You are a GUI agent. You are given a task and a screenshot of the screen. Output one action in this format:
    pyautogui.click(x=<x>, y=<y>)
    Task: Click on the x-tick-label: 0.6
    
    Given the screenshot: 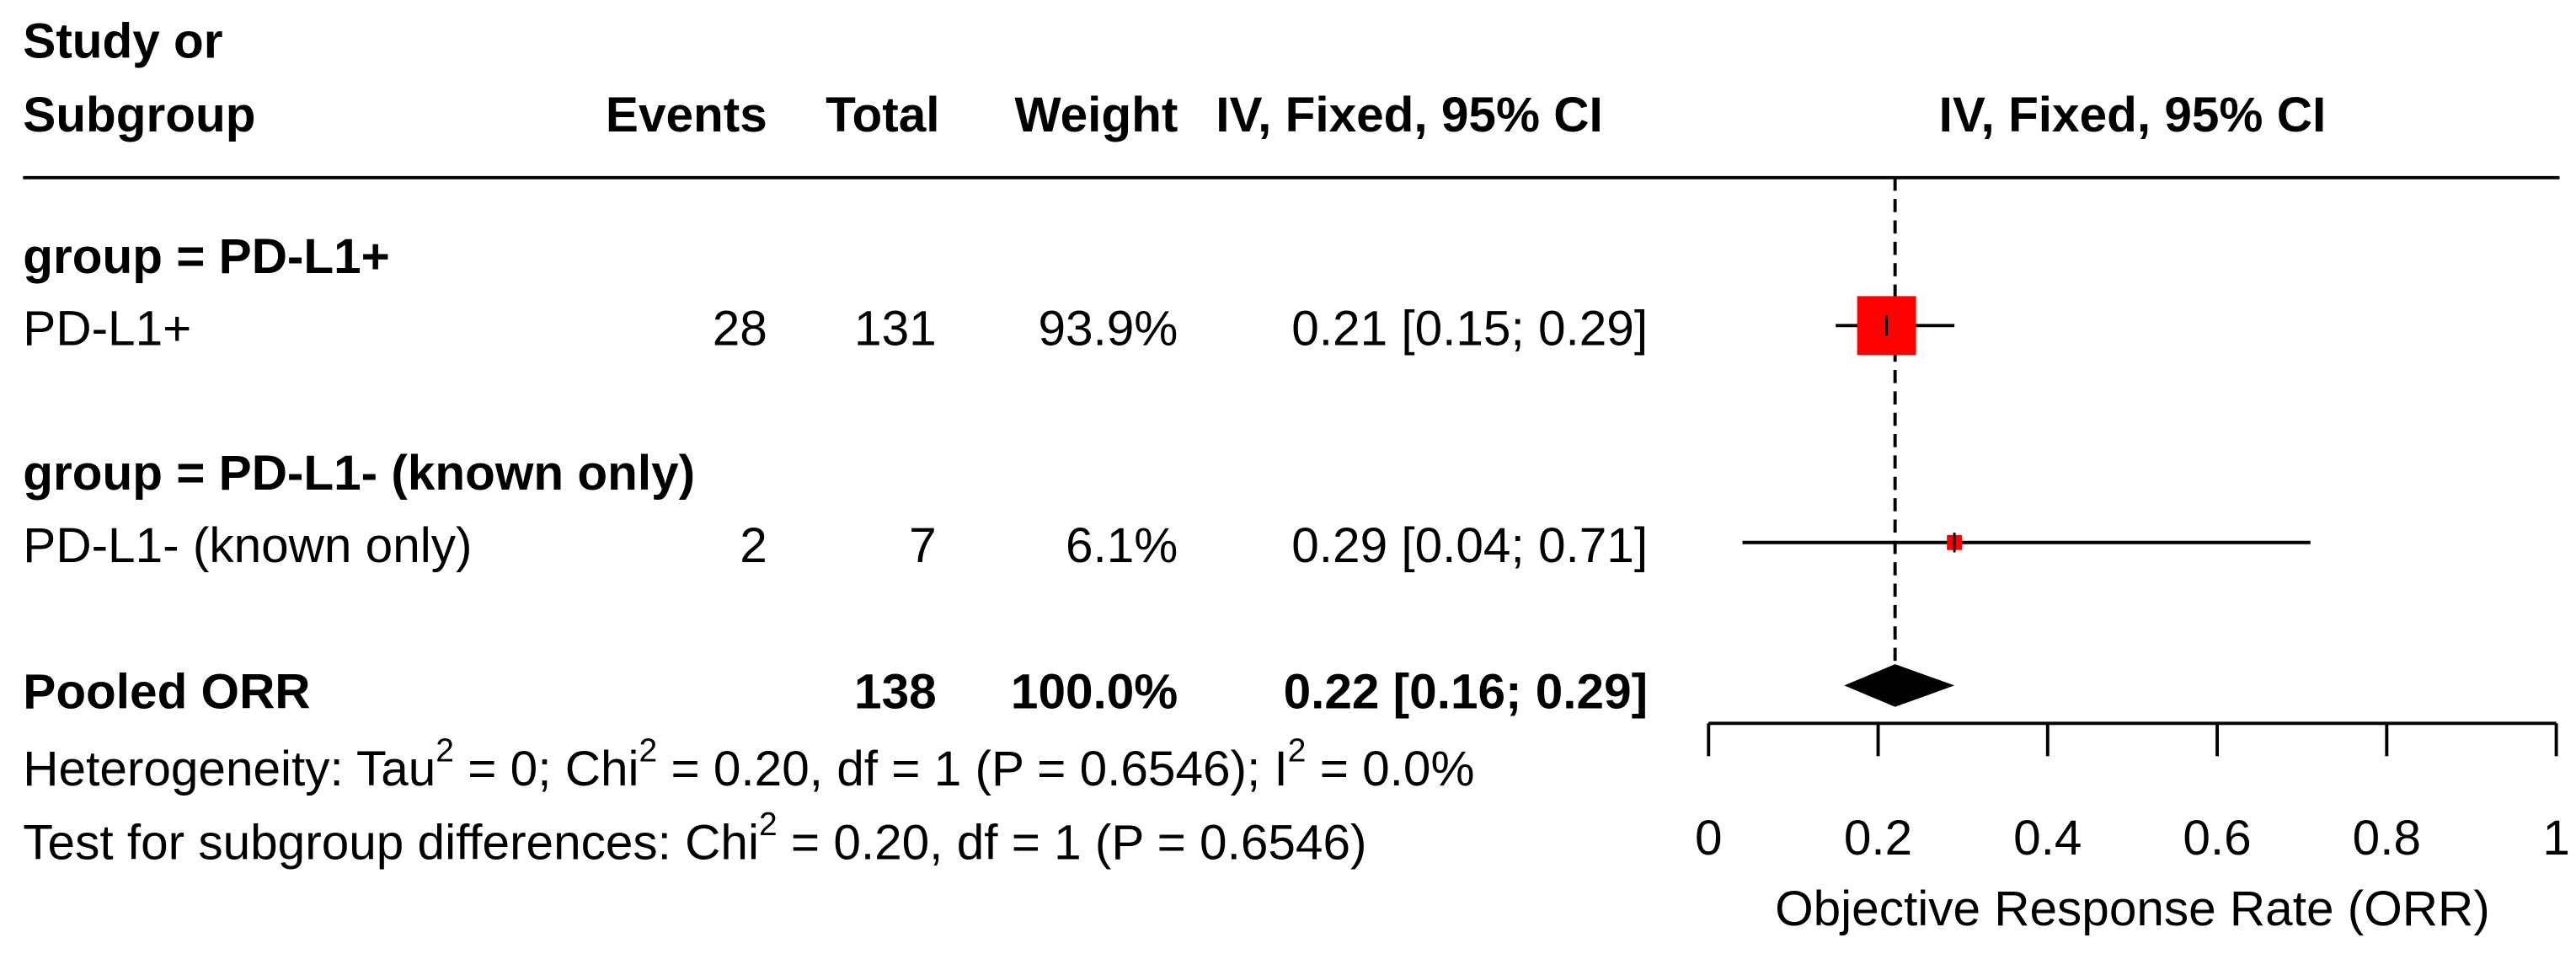 What is the action you would take?
    pyautogui.click(x=2217, y=838)
    